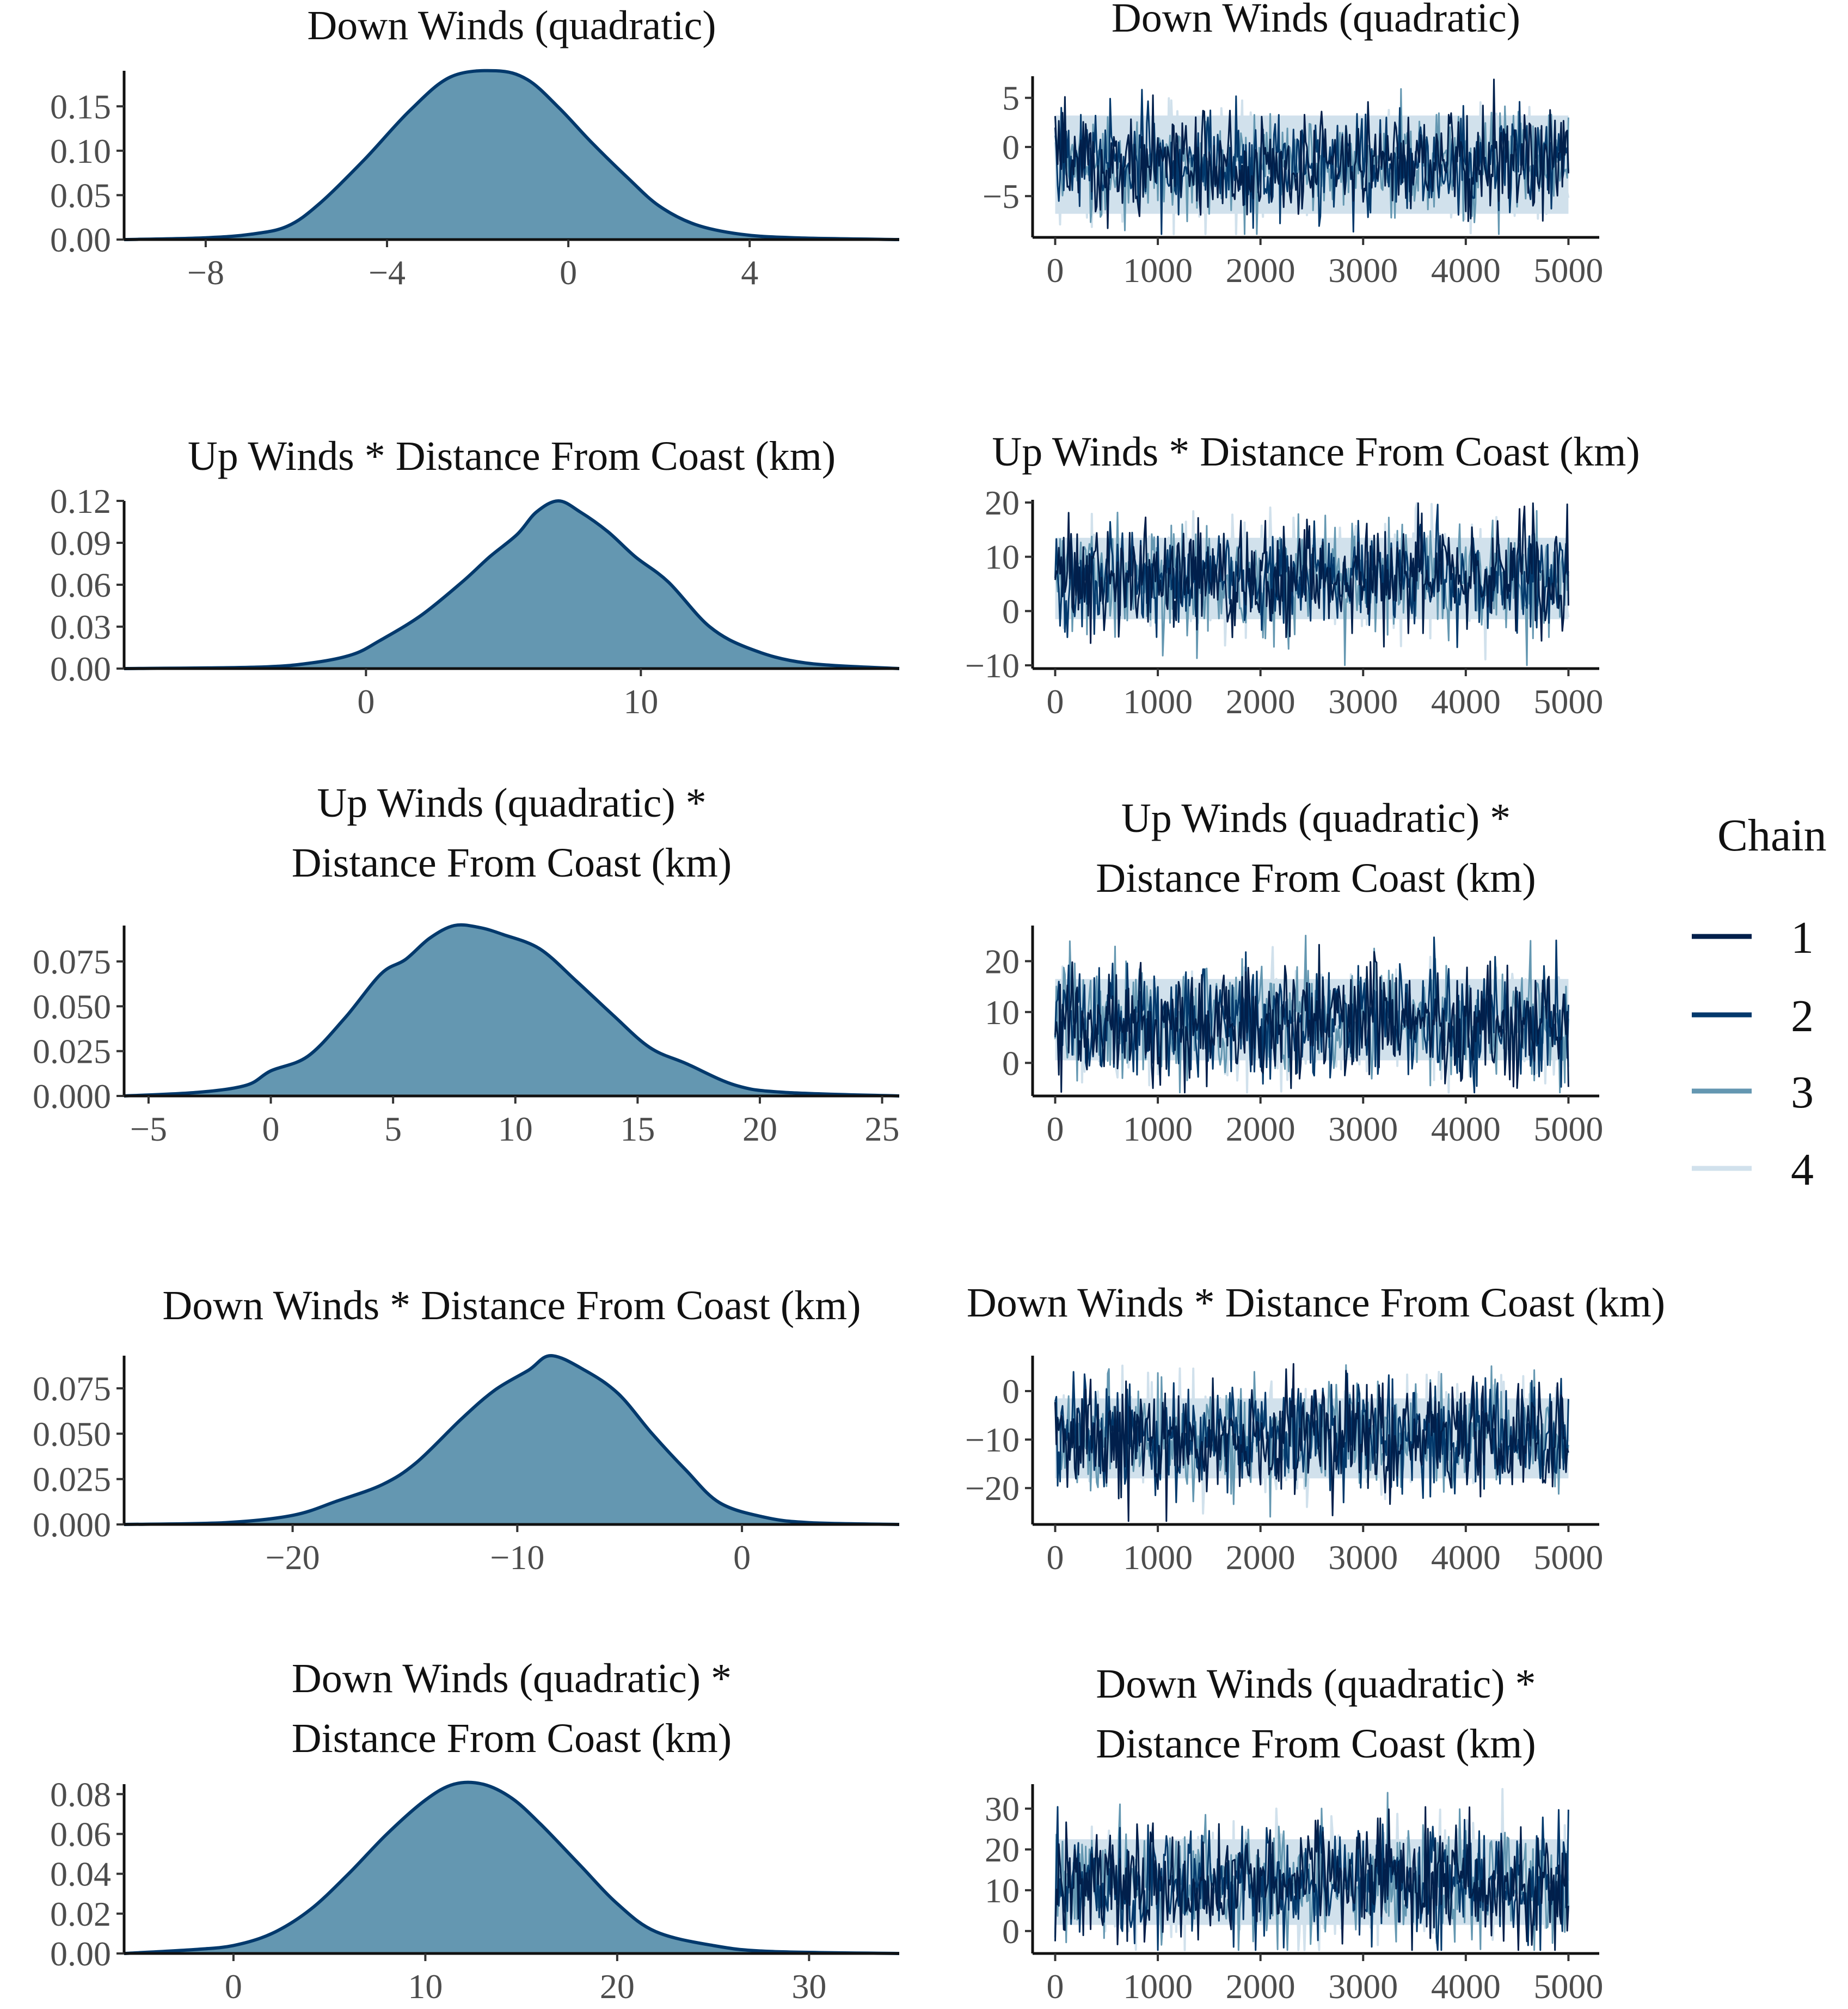 Image resolution: width=1848 pixels, height=2009 pixels. What do you see at coordinates (80, 585) in the screenshot?
I see `y-tick-label: 0.06` at bounding box center [80, 585].